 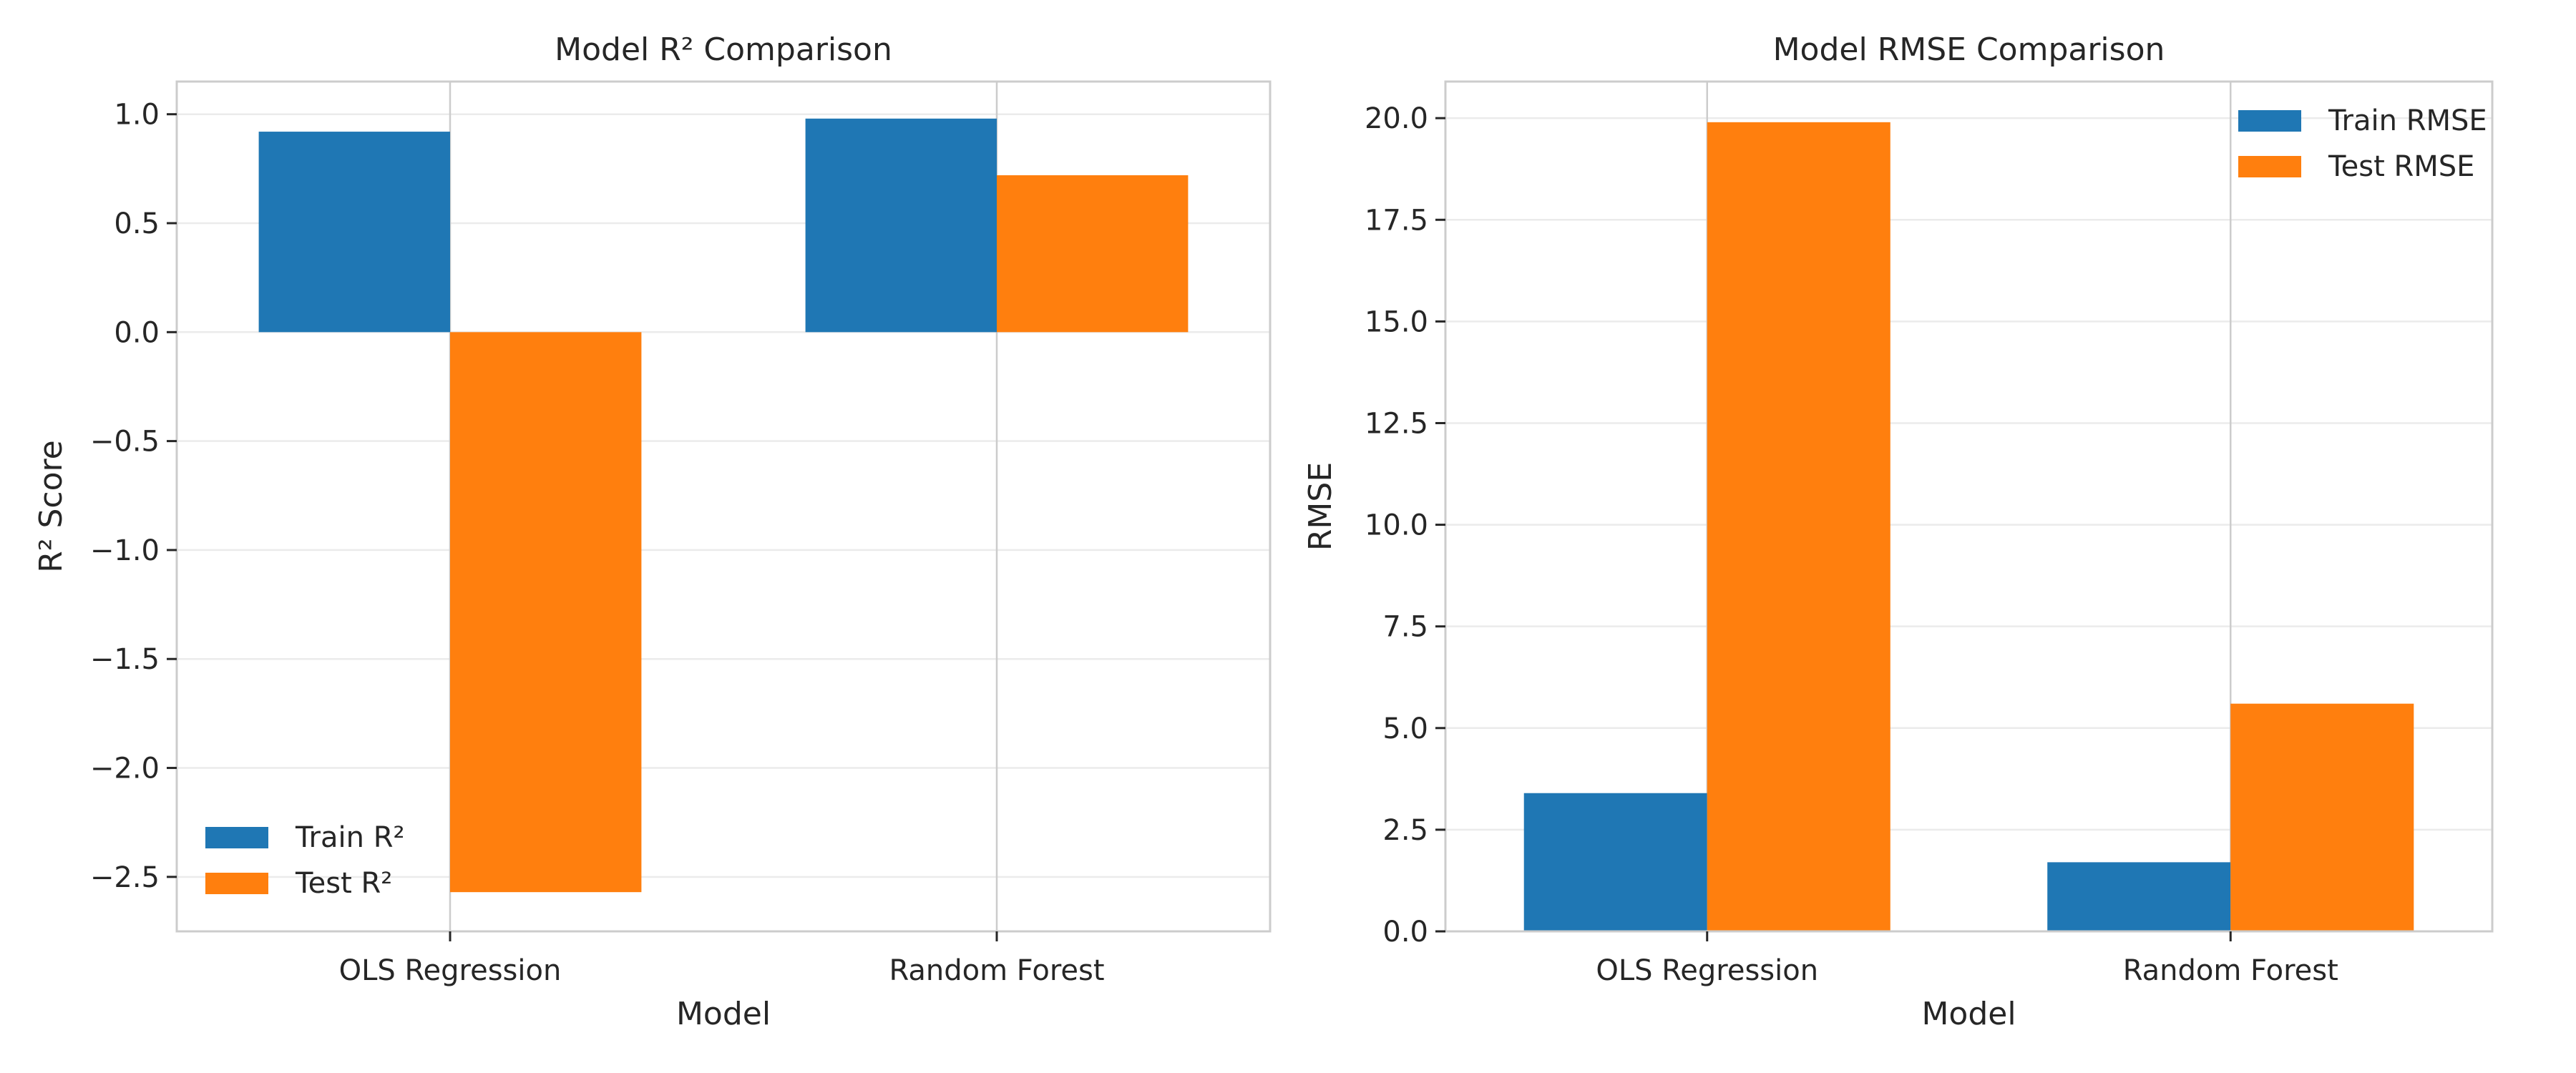 What do you see at coordinates (51, 506) in the screenshot?
I see `y-axis-label: R² Score` at bounding box center [51, 506].